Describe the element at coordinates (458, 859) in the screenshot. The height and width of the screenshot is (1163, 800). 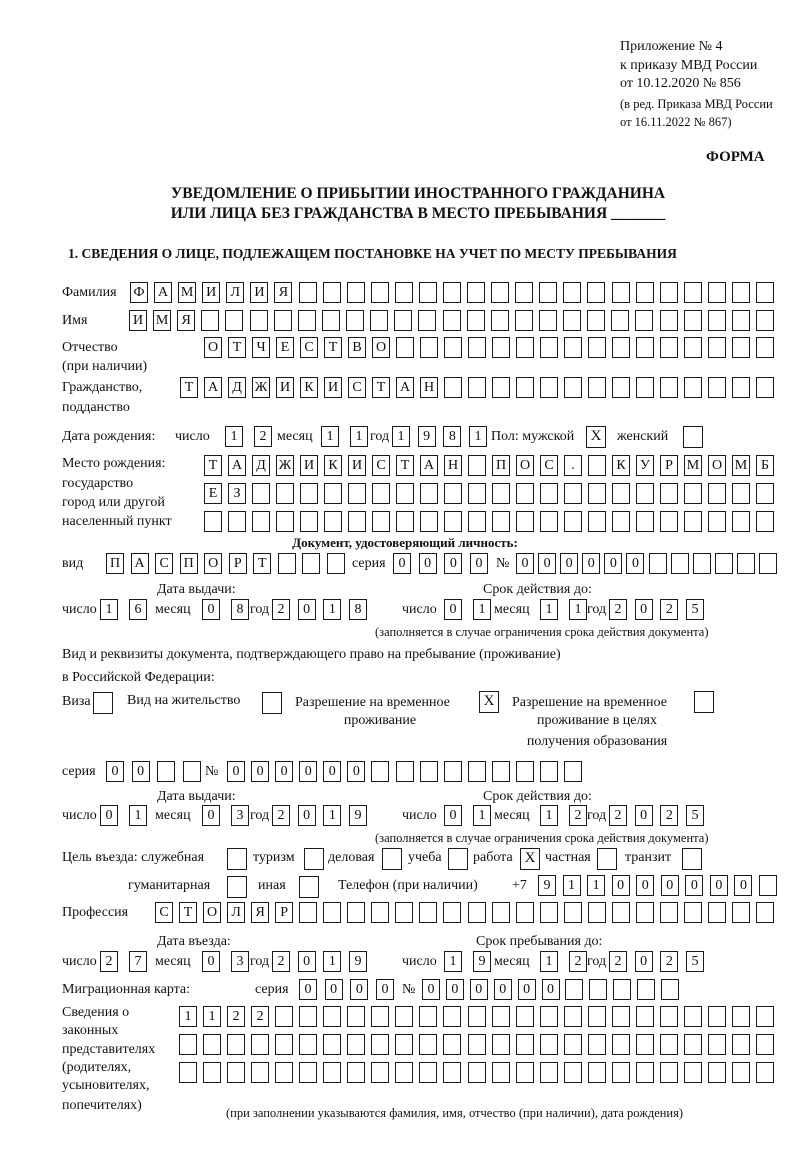
I see `purpose-study-checkbox` at that location.